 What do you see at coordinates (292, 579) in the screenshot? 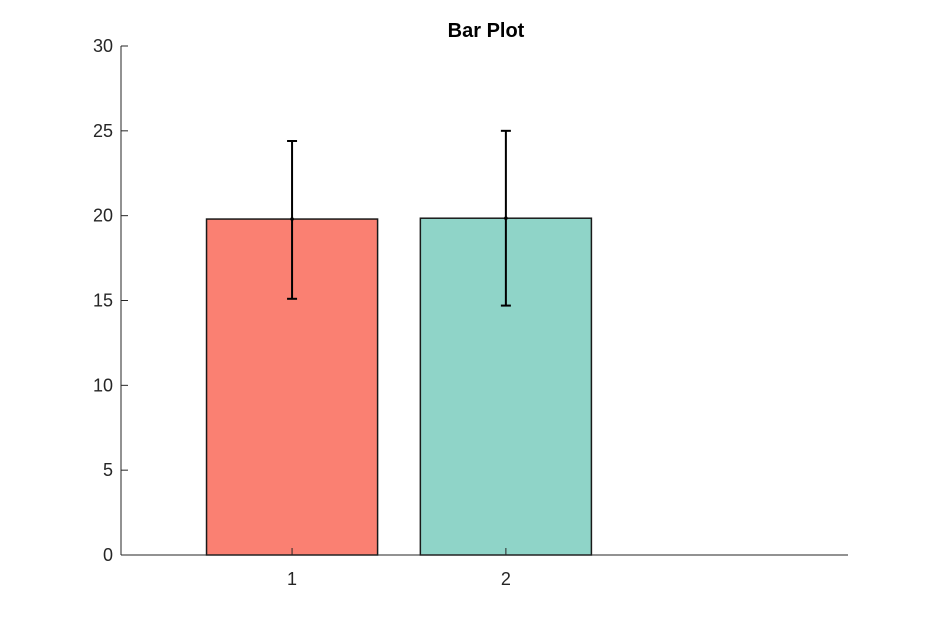
I see `x-tick-label: 1` at bounding box center [292, 579].